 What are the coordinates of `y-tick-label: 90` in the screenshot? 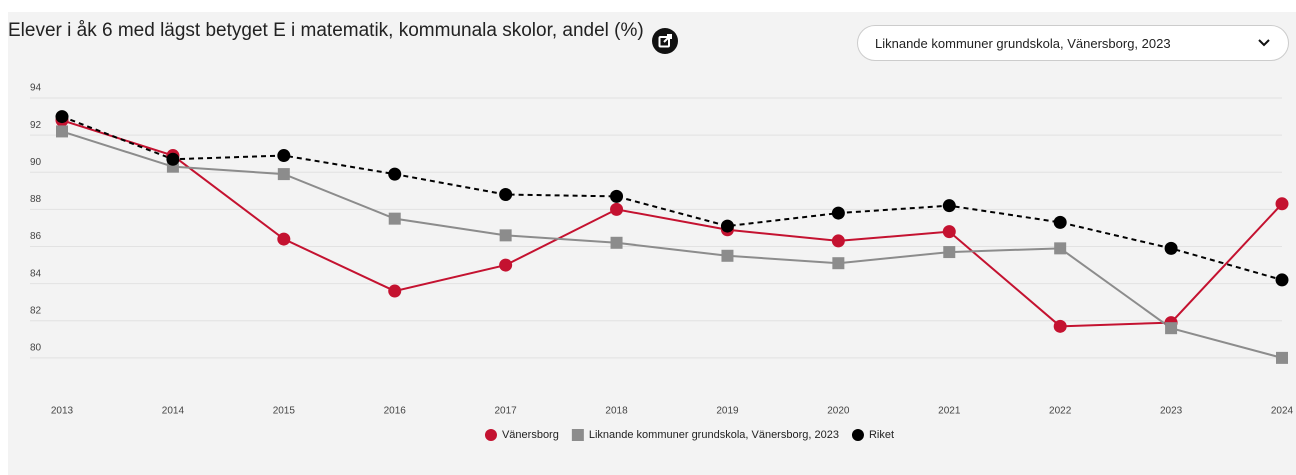 It's located at (36, 162).